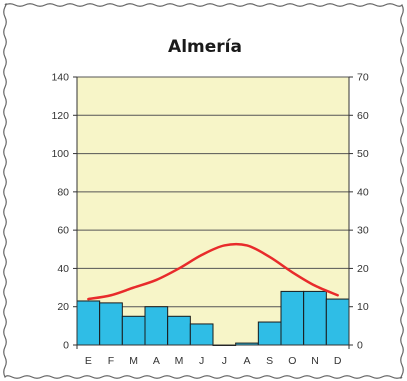 This screenshot has height=381, width=407. Describe the element at coordinates (213, 271) in the screenshot. I see `temperature-line` at that location.